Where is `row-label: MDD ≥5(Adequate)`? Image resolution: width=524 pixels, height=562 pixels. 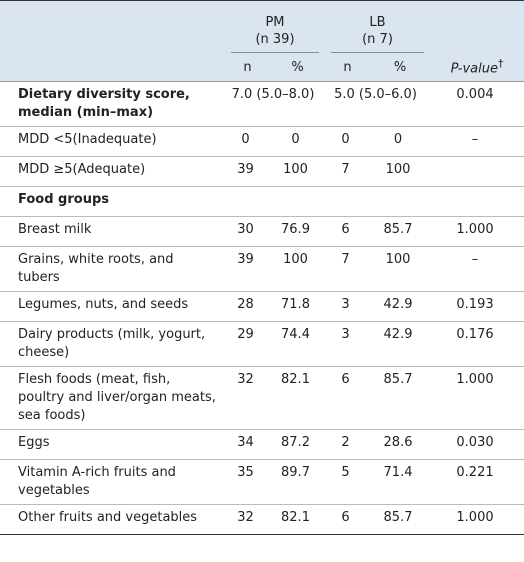
row-label: MDD ≥5(Adequate) is located at coordinates (112, 171).